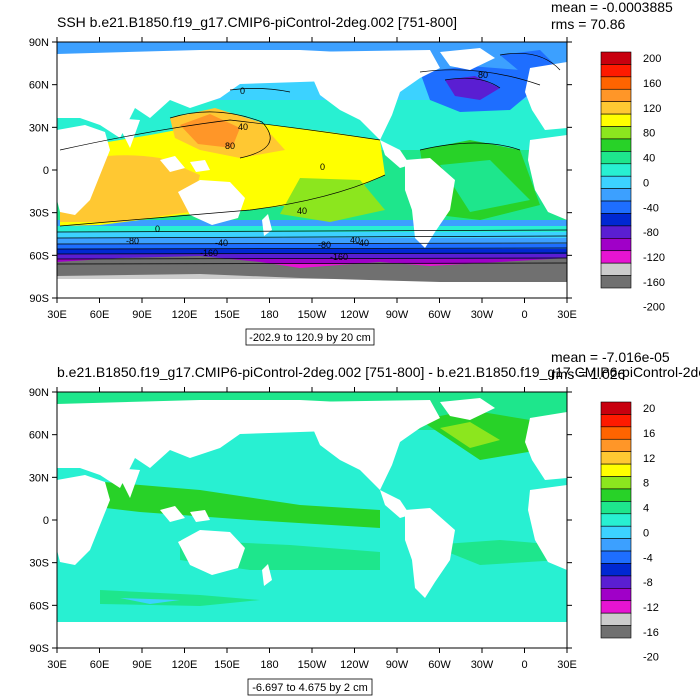 The width and height of the screenshot is (700, 700). Describe the element at coordinates (588, 374) in the screenshot. I see `bottom-rms-stat: rms = 1.026` at that location.